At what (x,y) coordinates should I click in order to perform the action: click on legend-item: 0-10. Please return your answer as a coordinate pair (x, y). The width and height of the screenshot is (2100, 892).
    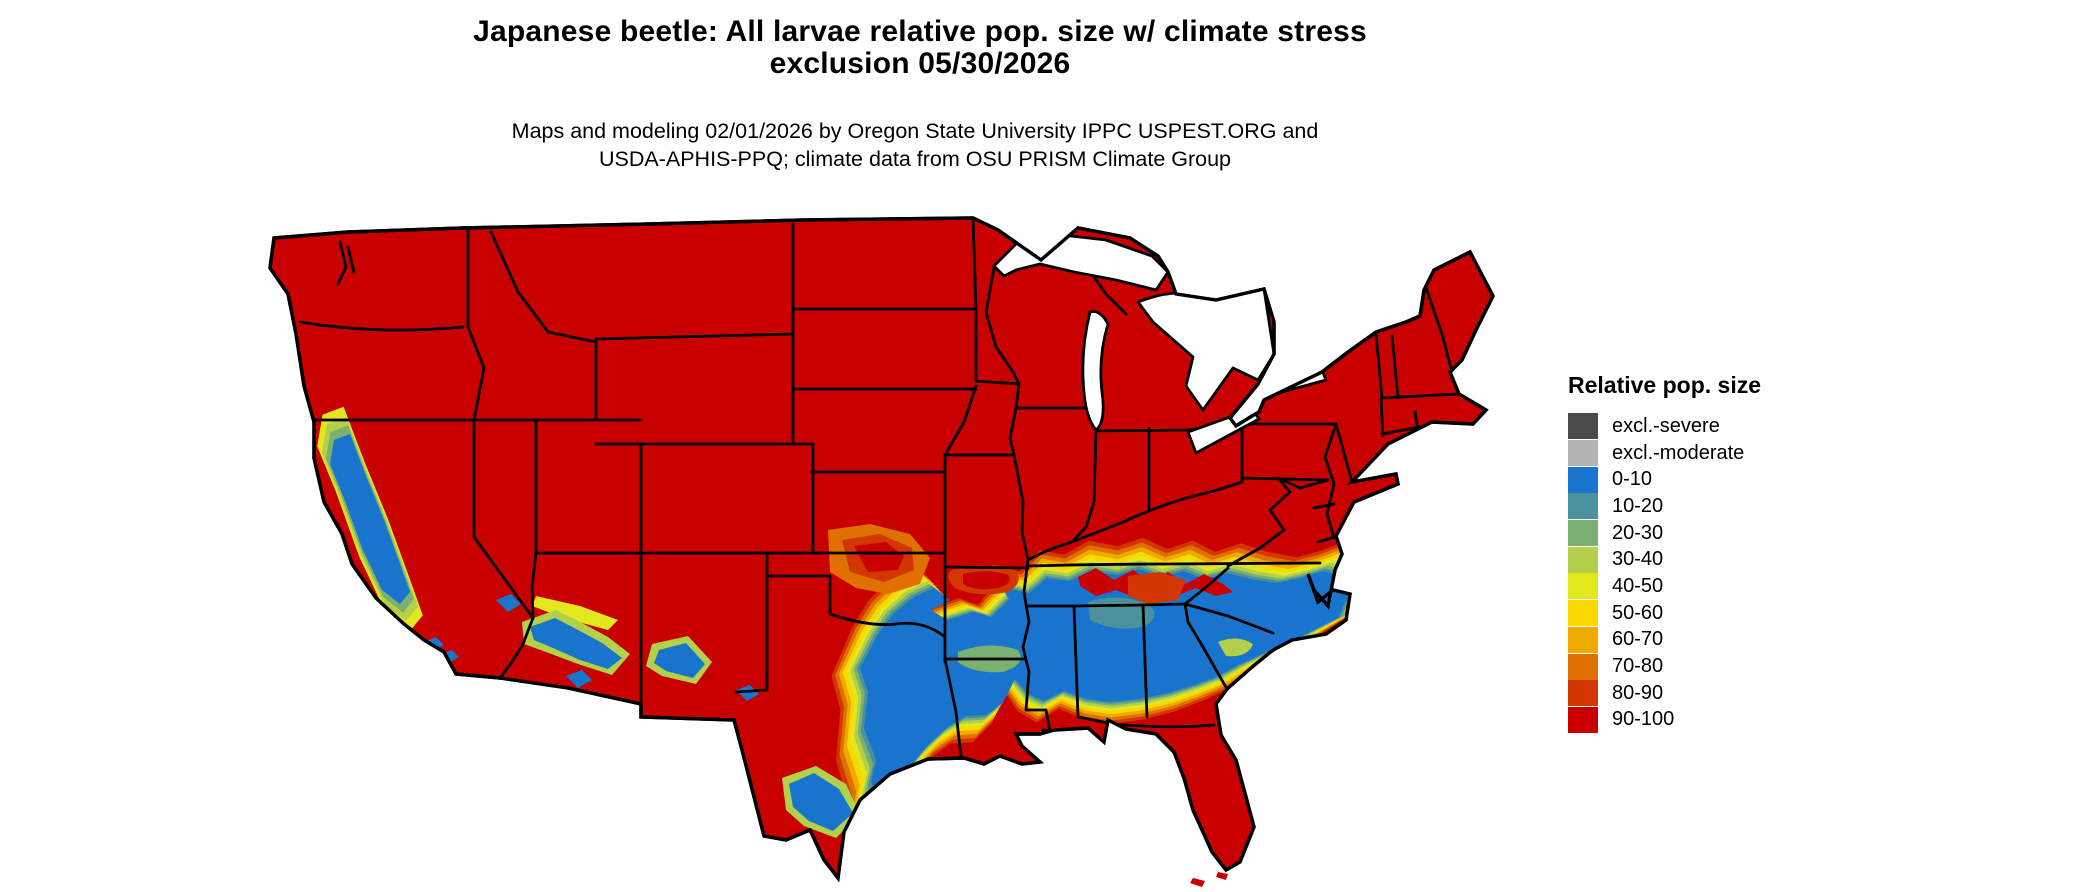
    Looking at the image, I should click on (1723, 479).